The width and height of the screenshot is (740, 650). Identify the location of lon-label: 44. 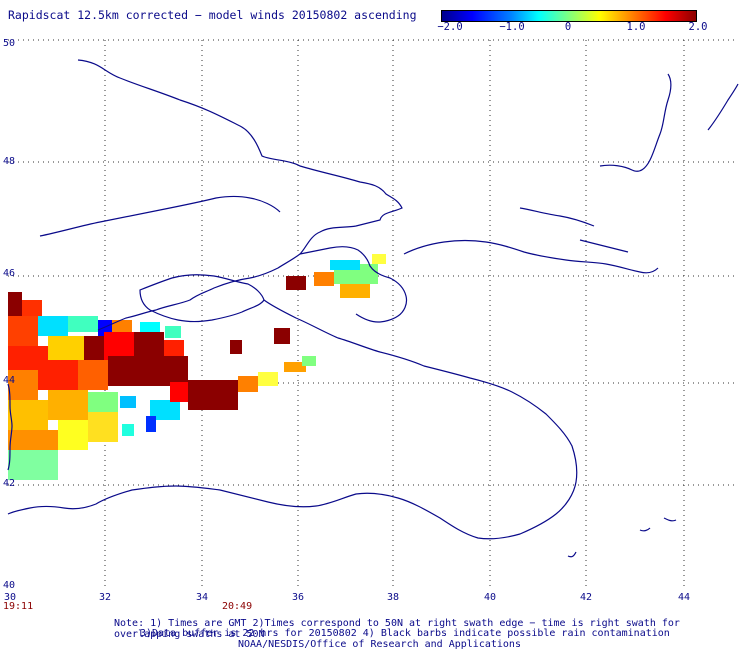
(684, 597).